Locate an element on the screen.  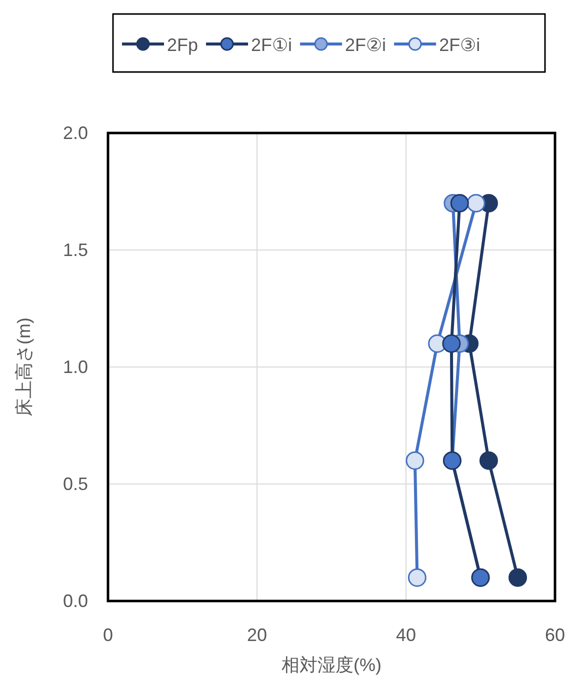
y-axis-title: 床上高さ(m) is located at coordinates (24, 367).